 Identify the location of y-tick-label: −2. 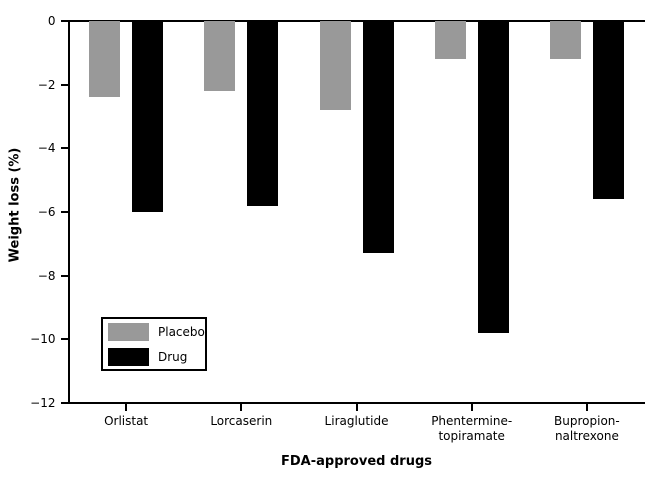
(46, 84).